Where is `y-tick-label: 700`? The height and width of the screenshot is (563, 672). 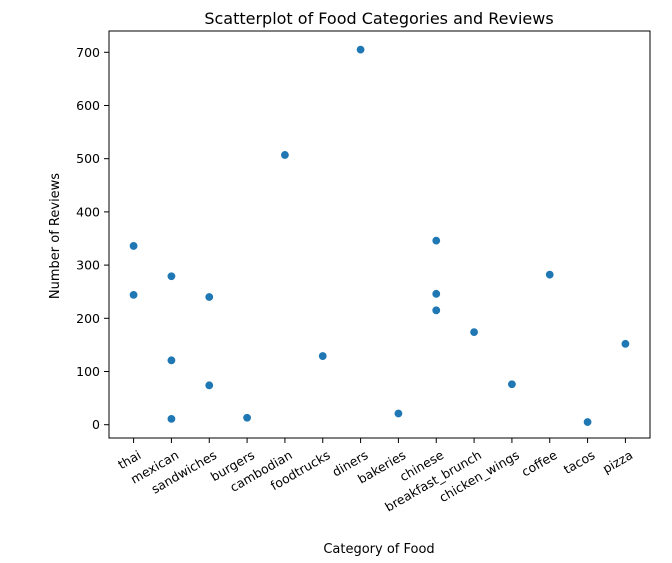 y-tick-label: 700 is located at coordinates (88, 52).